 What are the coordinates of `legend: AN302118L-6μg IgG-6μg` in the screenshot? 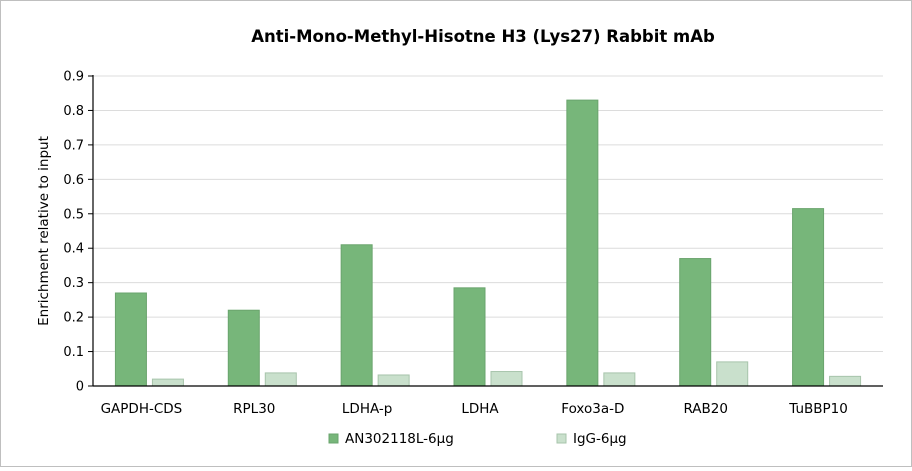 It's located at (477, 439).